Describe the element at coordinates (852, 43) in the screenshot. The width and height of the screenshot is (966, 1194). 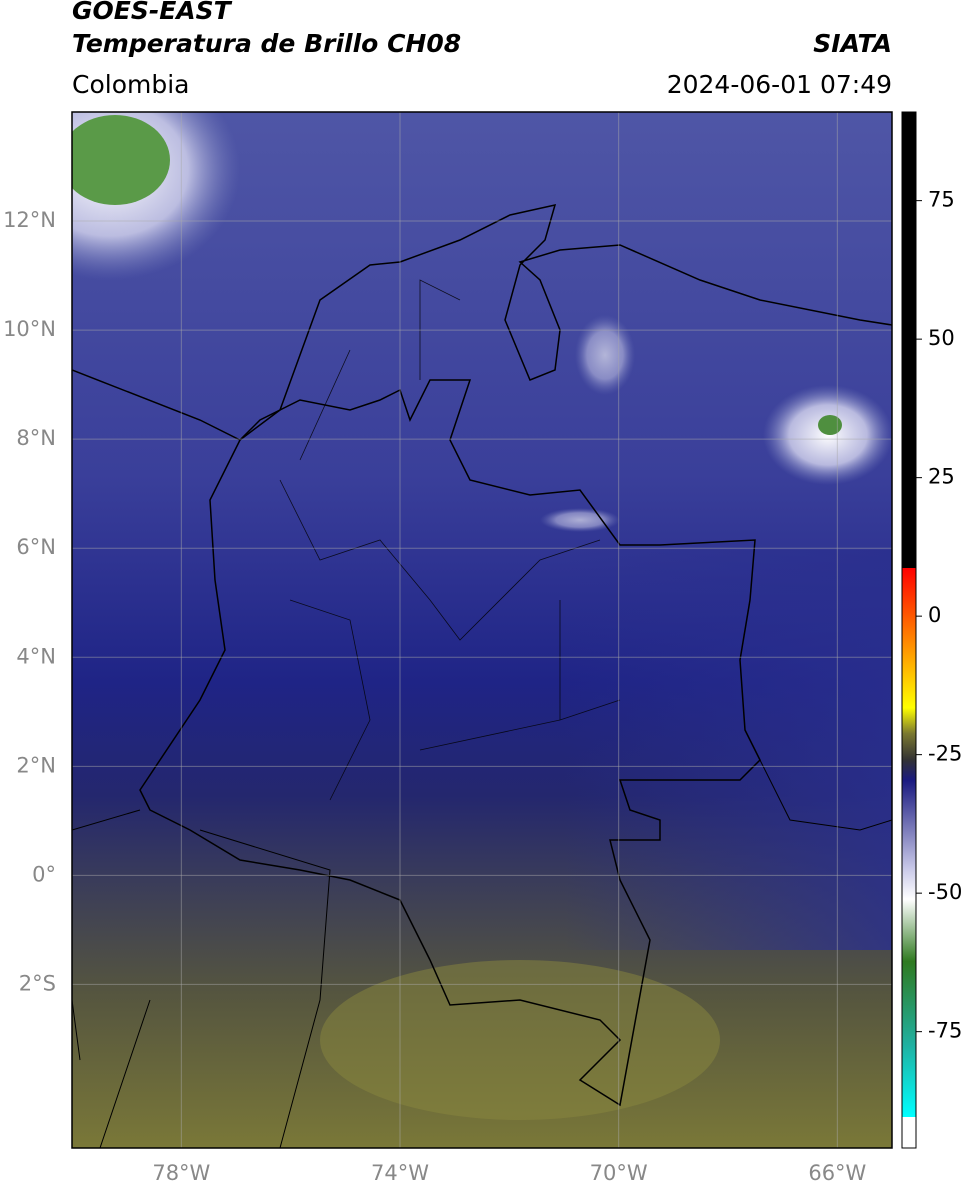
I see `source: SIATA` at that location.